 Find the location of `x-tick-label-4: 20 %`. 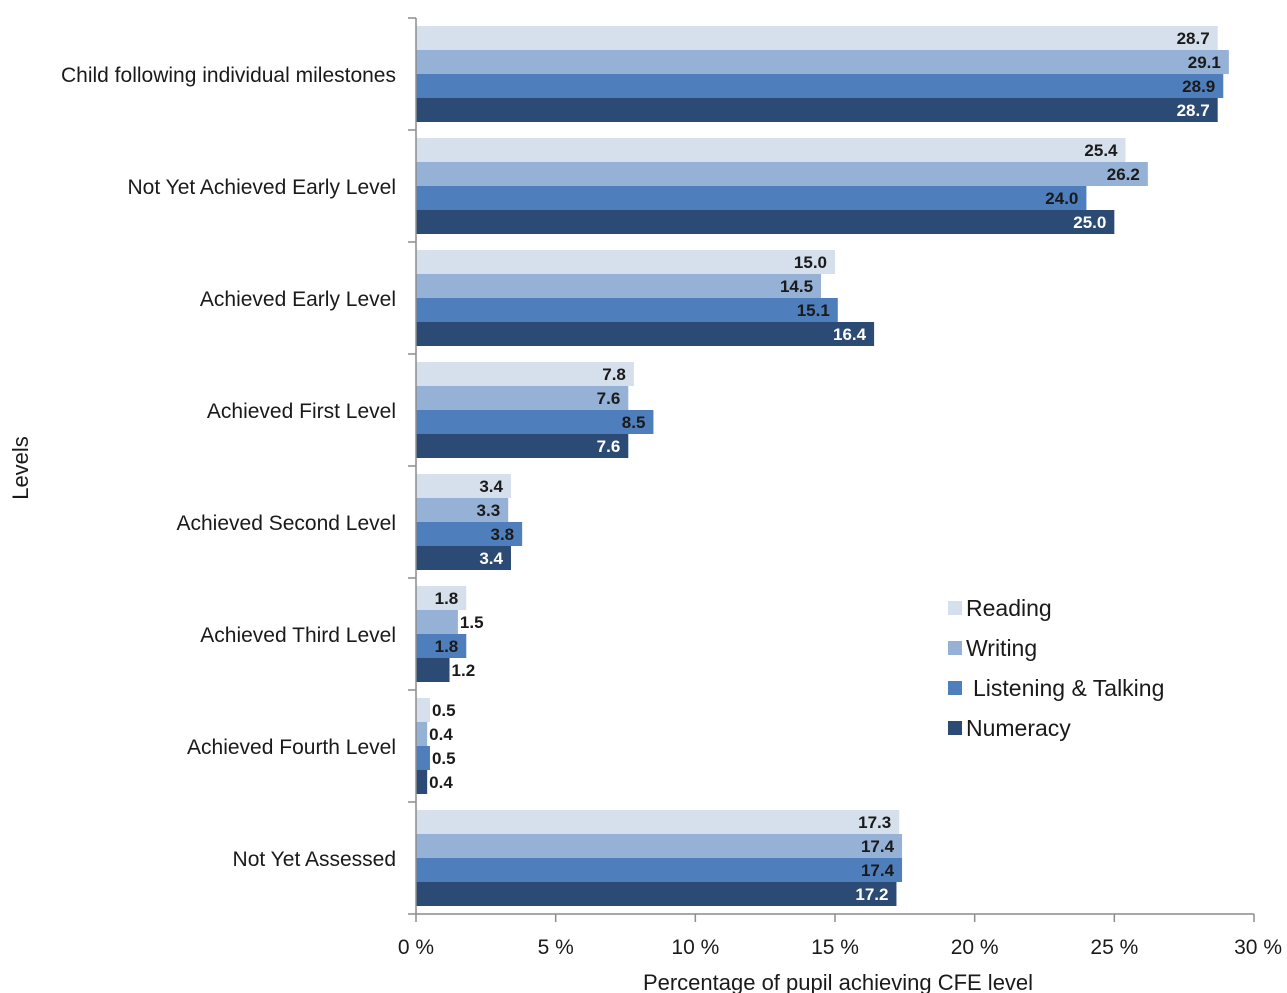

x-tick-label-4: 20 % is located at coordinates (975, 947).